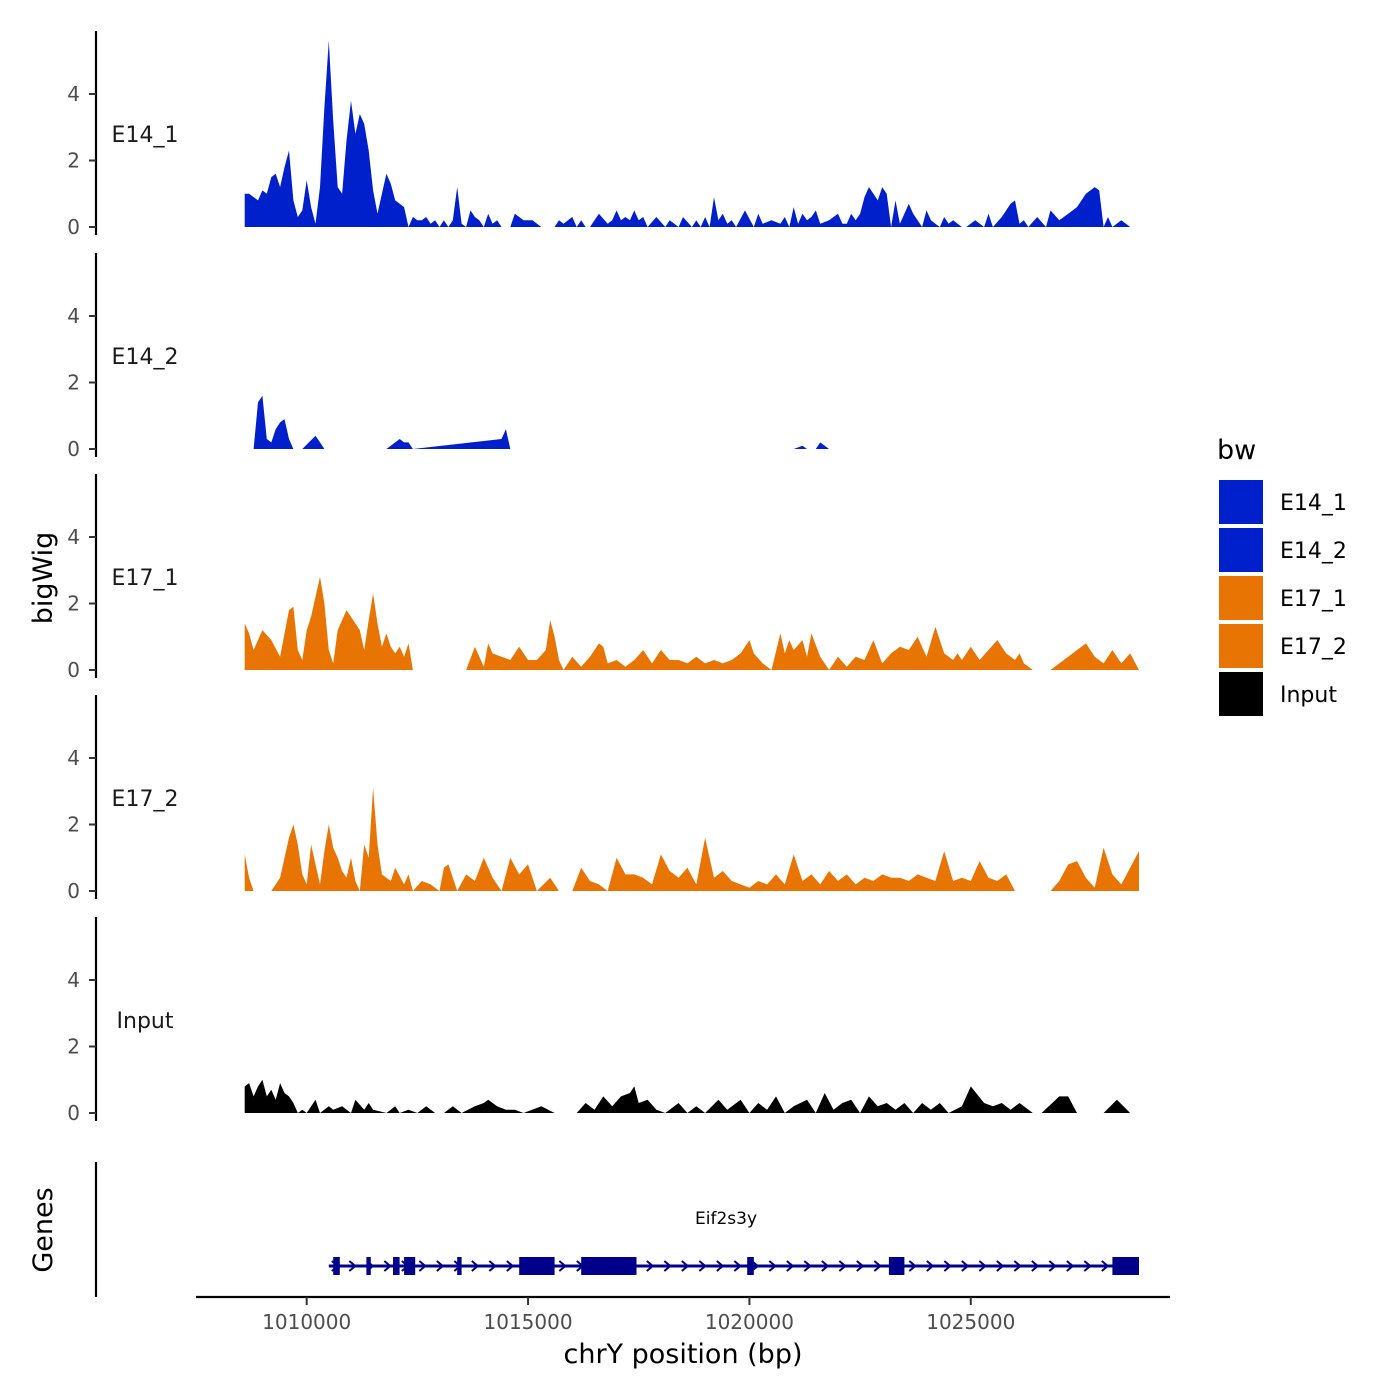  I want to click on legend-swatch-Input, so click(1241, 694).